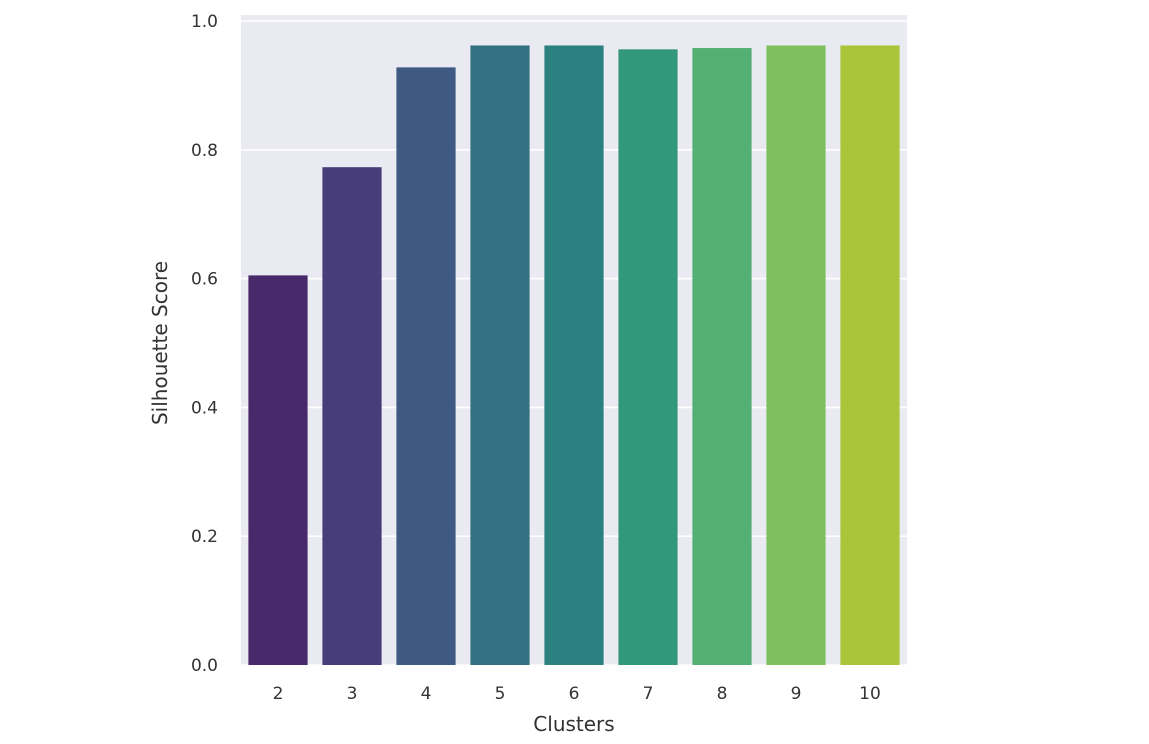 This screenshot has width=1149, height=744. Describe the element at coordinates (204, 151) in the screenshot. I see `y-tick-label: 0.8` at that location.